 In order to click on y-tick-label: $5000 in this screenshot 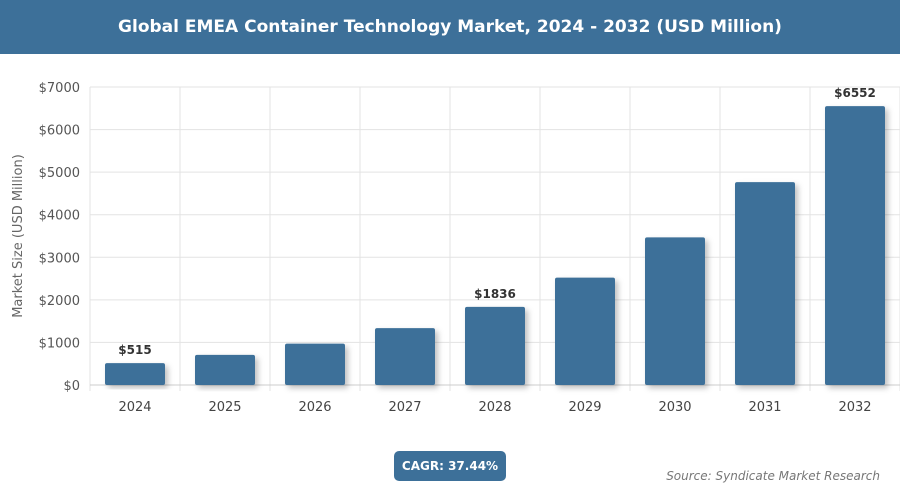, I will do `click(59, 173)`.